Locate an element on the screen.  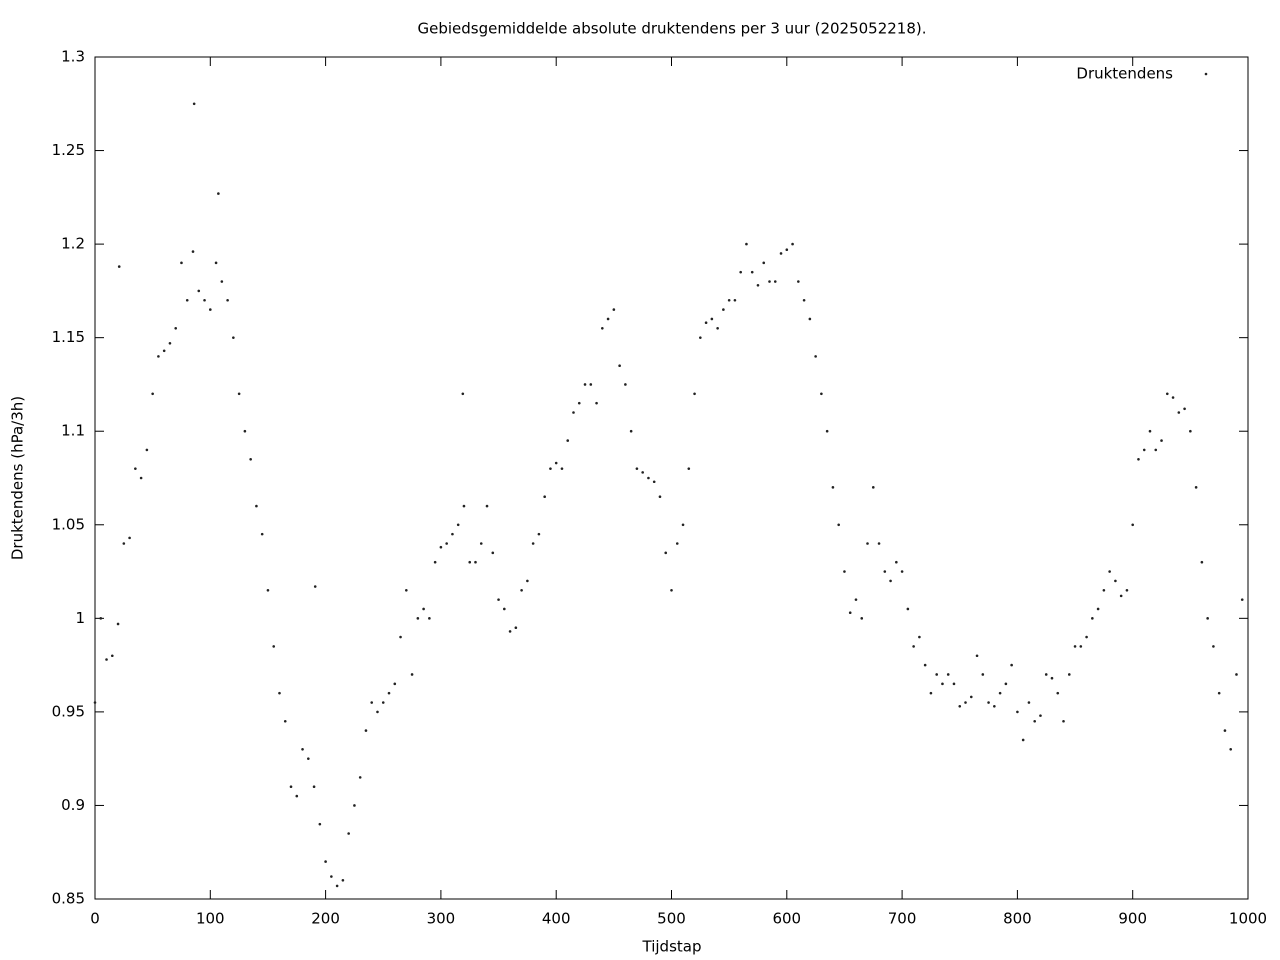
x-tick-label: 400 is located at coordinates (556, 919).